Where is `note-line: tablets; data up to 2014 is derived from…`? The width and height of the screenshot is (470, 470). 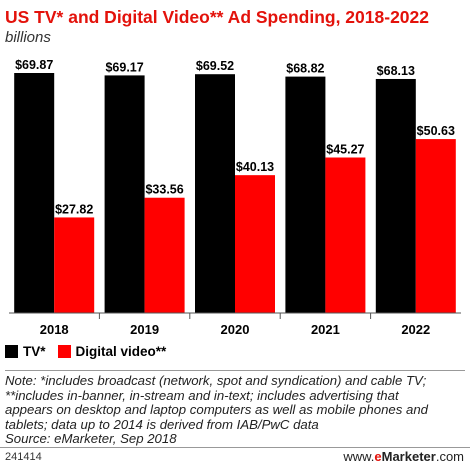
note-line: tablets; data up to 2014 is derived from… is located at coordinates (162, 424).